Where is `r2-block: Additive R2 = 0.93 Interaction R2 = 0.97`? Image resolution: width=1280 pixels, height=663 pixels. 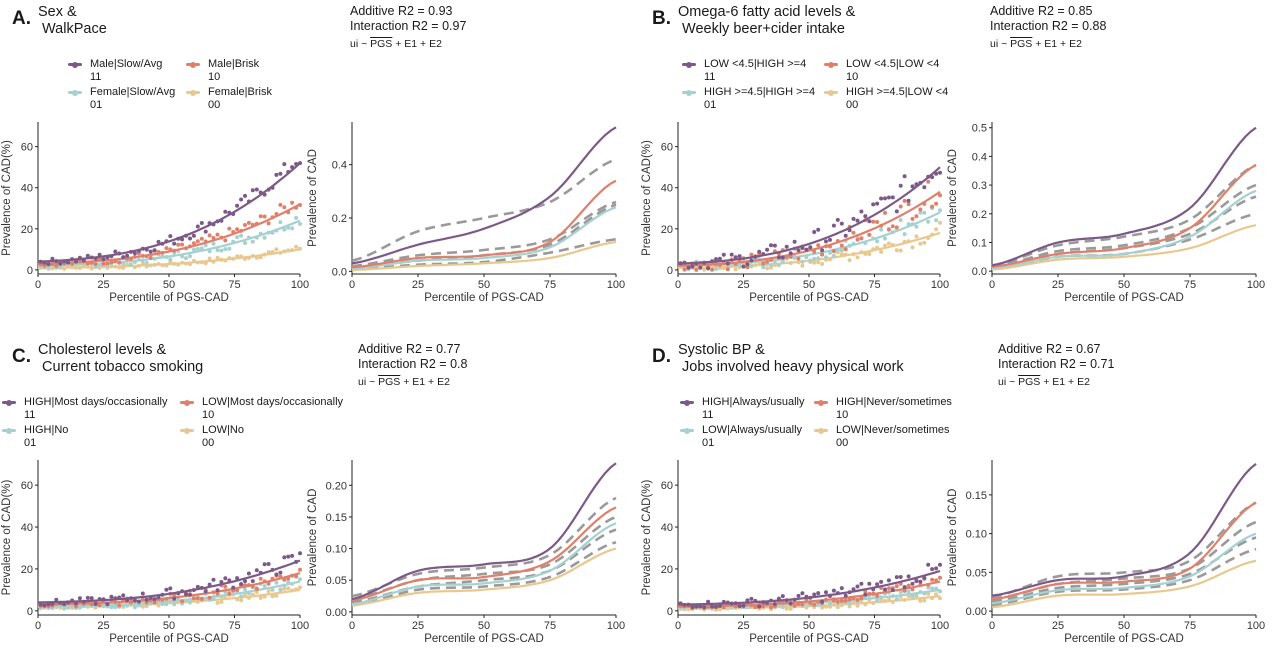 r2-block: Additive R2 = 0.93 Interaction R2 = 0.97 is located at coordinates (408, 18).